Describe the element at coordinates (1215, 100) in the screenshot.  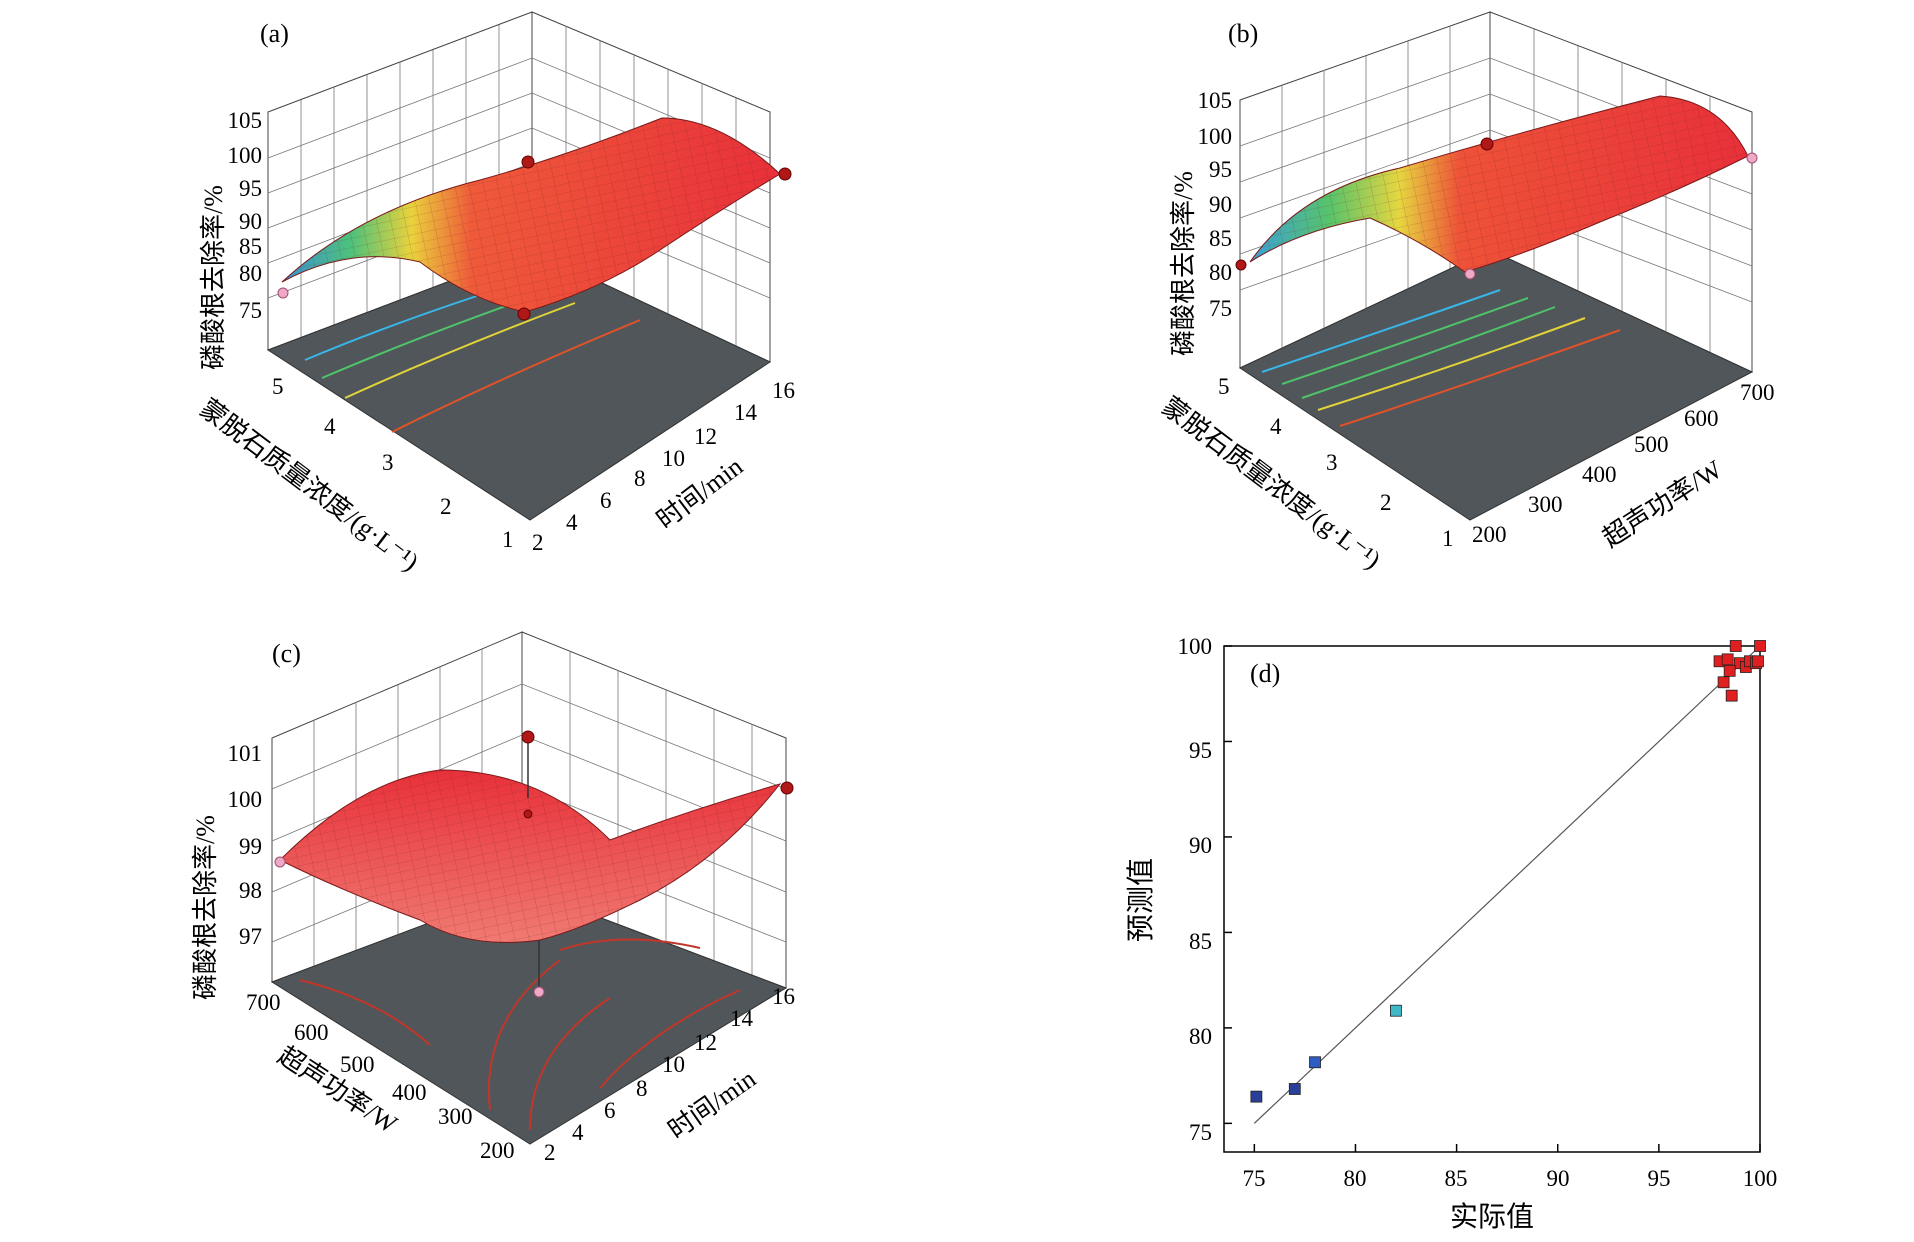
I see `panel-b-ztick: 105` at that location.